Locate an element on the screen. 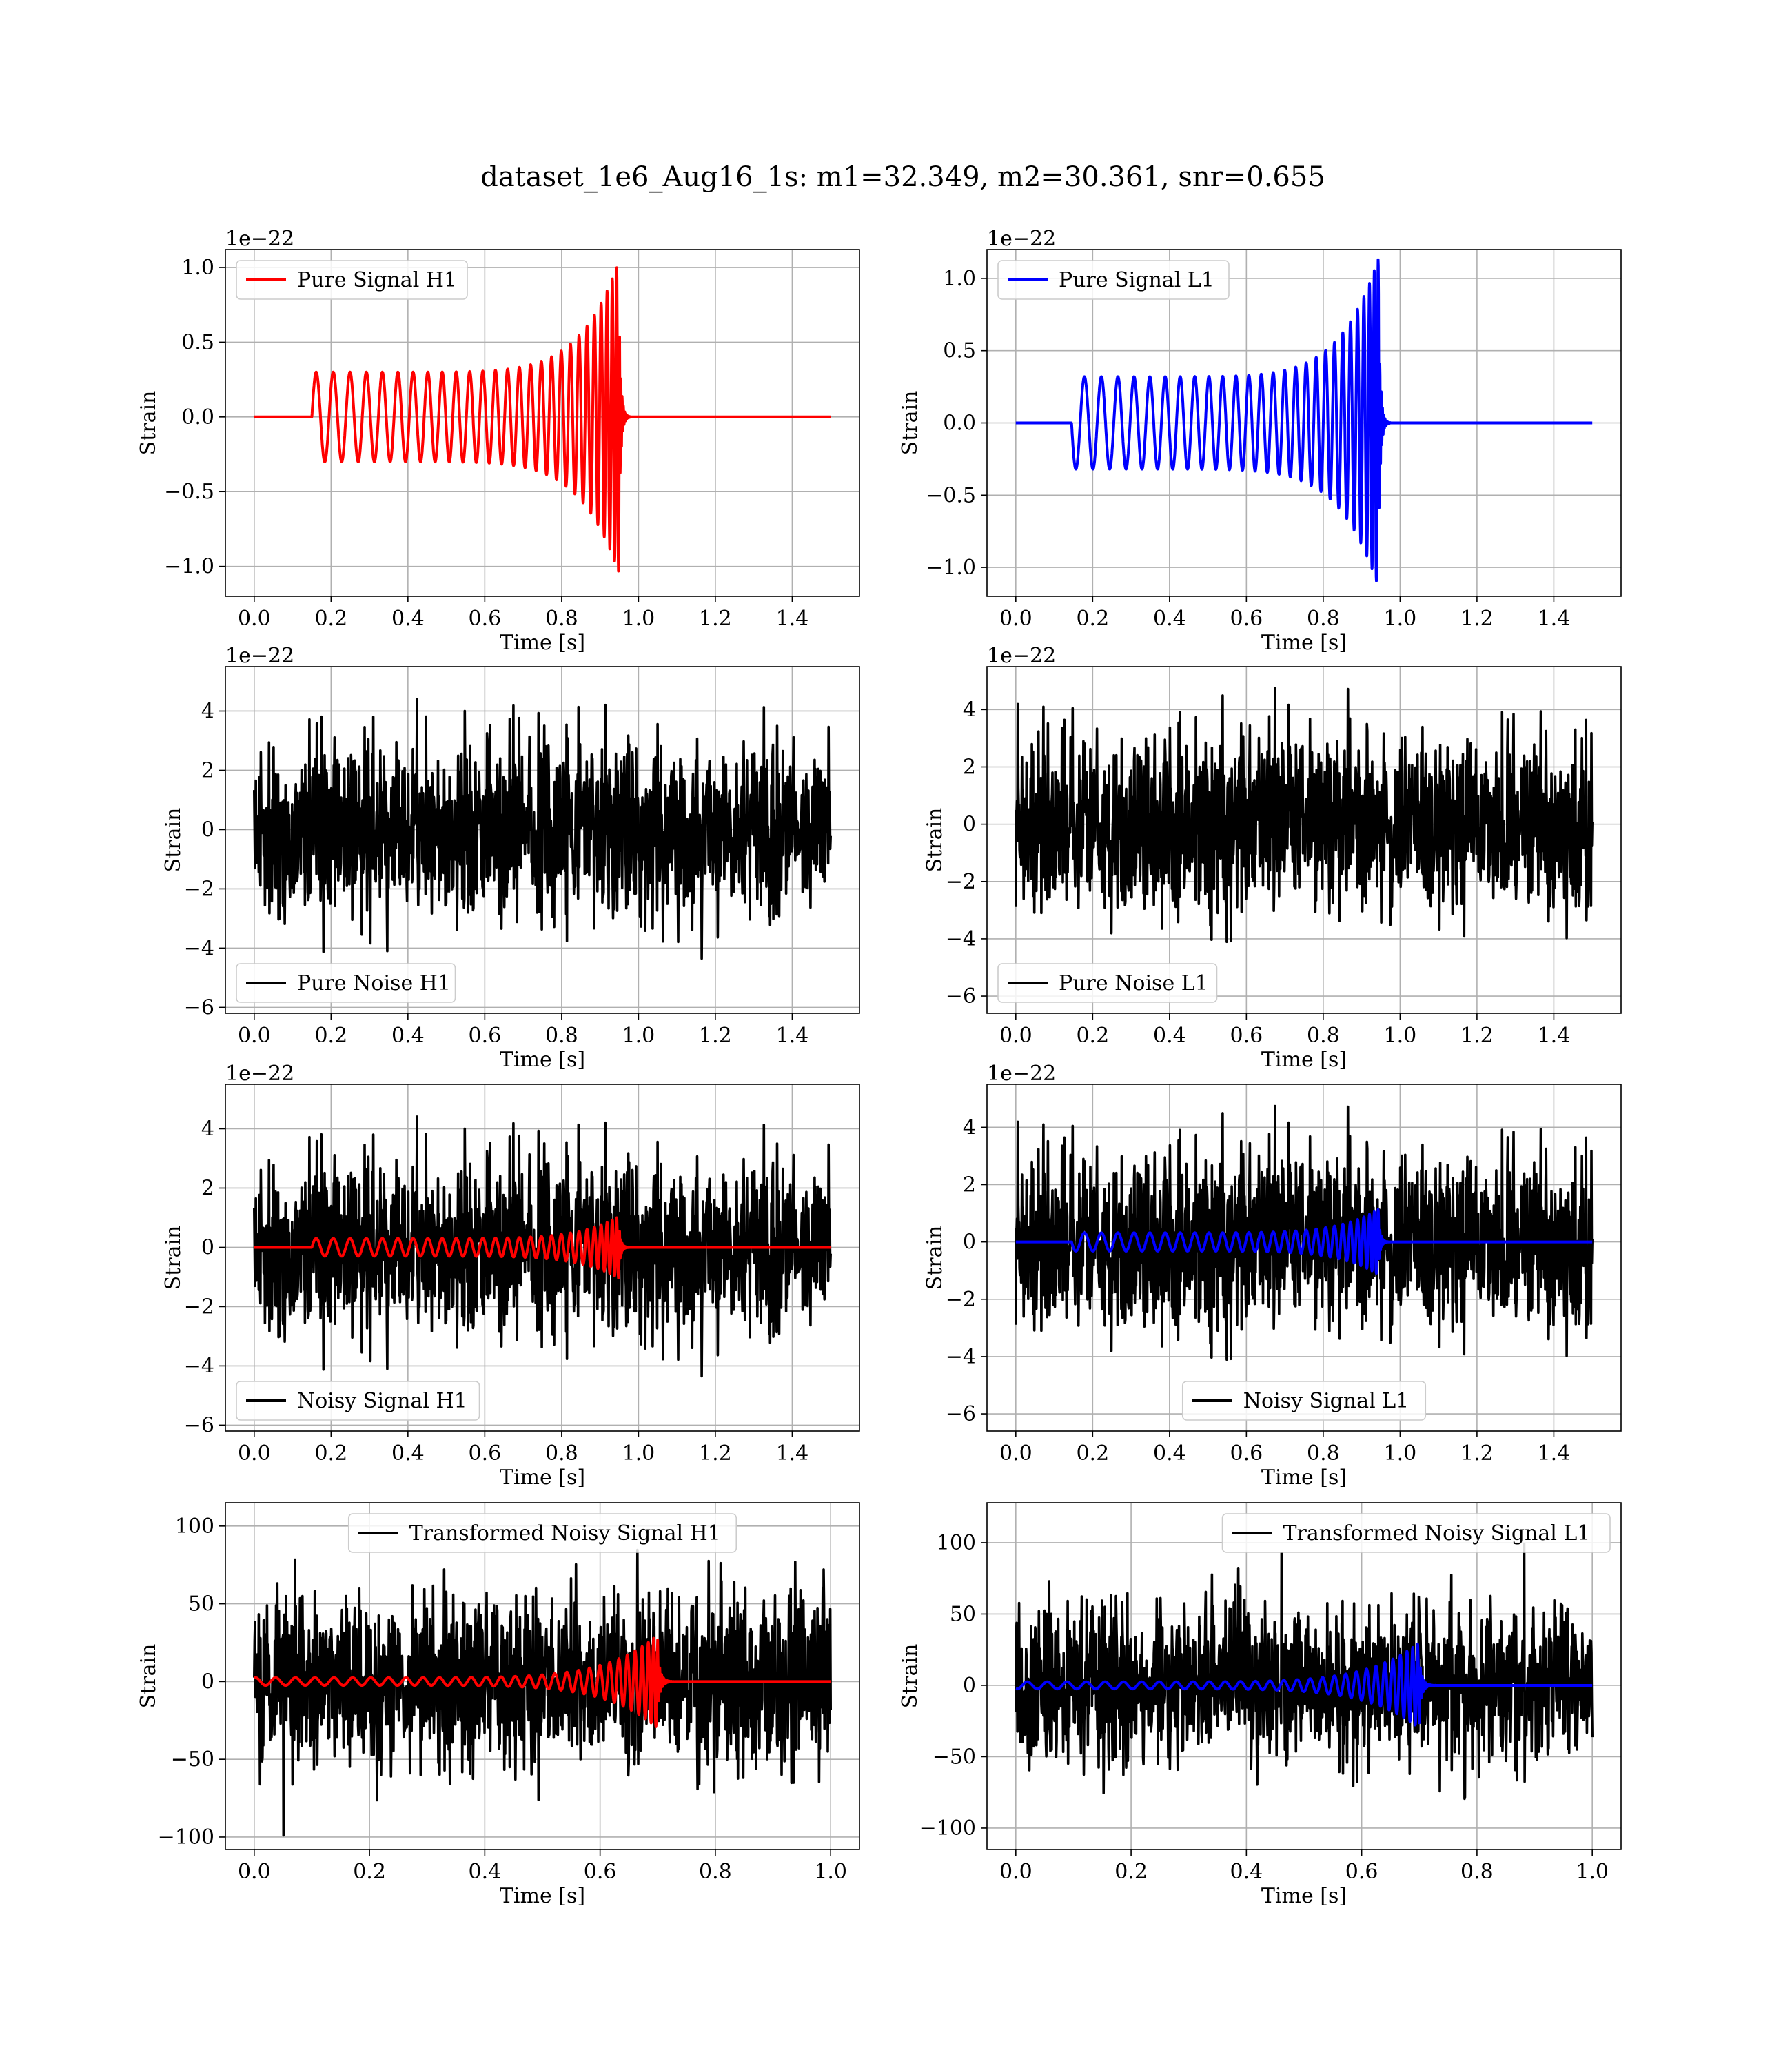 This screenshot has width=1792, height=2068. y-tick-label: −100 is located at coordinates (186, 1837).